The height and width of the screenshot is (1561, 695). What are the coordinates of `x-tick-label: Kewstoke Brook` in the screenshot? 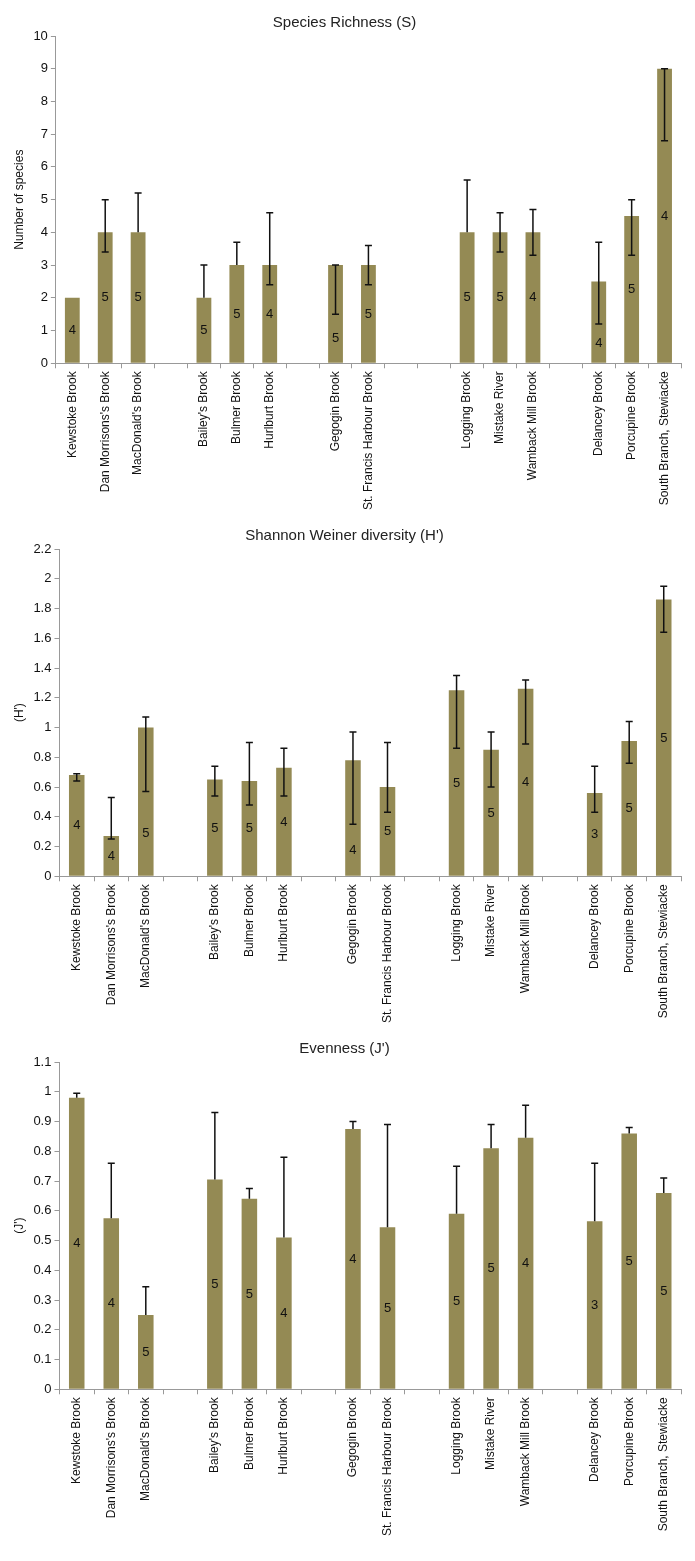 It's located at (76, 1440).